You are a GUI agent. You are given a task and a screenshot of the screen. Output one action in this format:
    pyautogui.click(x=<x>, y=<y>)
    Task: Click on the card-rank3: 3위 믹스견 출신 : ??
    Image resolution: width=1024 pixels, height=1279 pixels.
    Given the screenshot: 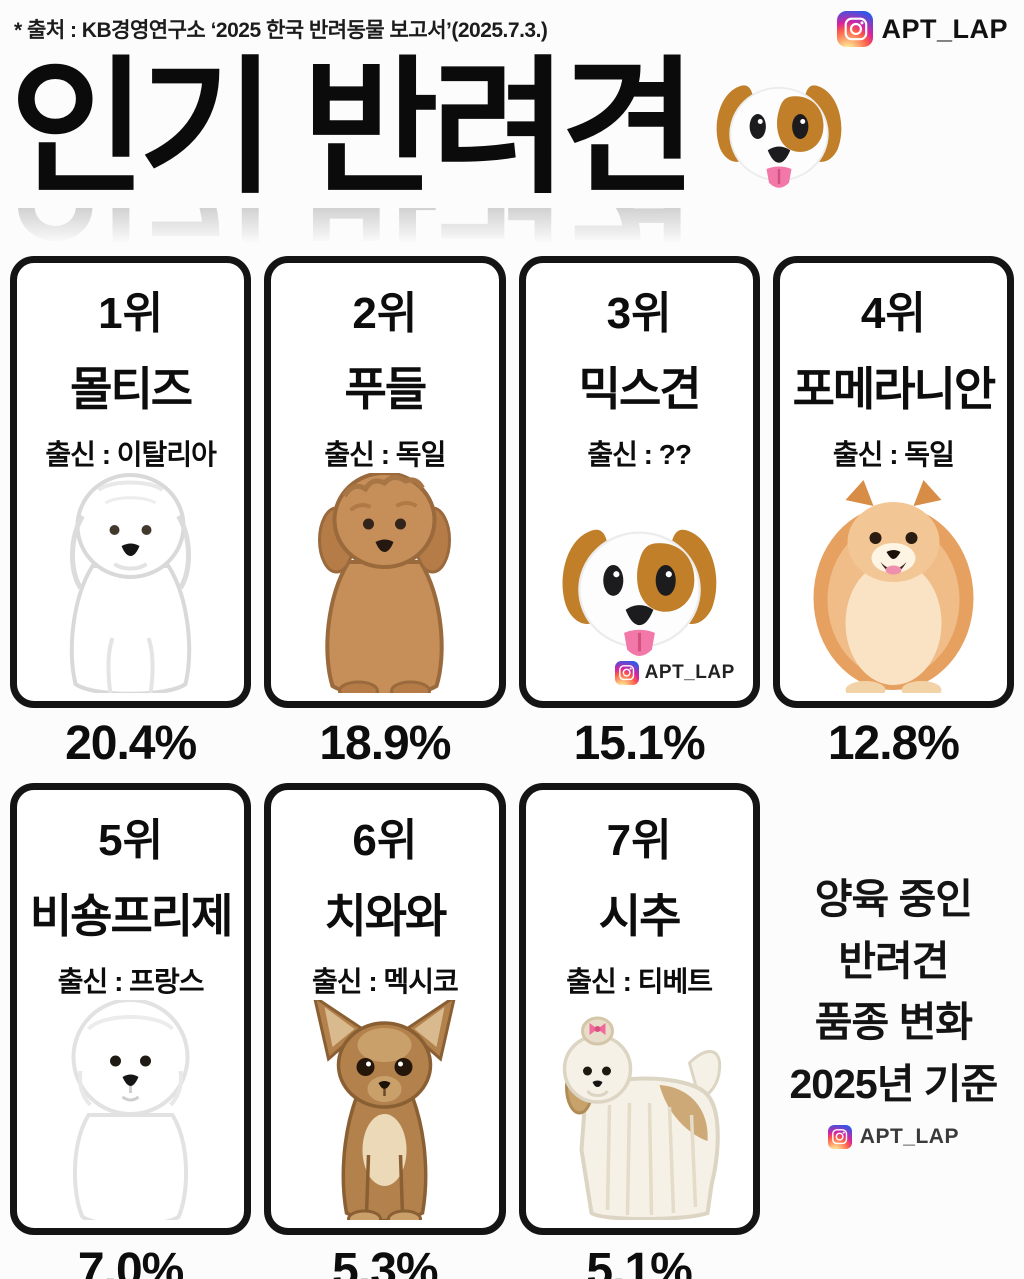 What is the action you would take?
    pyautogui.click(x=639, y=482)
    